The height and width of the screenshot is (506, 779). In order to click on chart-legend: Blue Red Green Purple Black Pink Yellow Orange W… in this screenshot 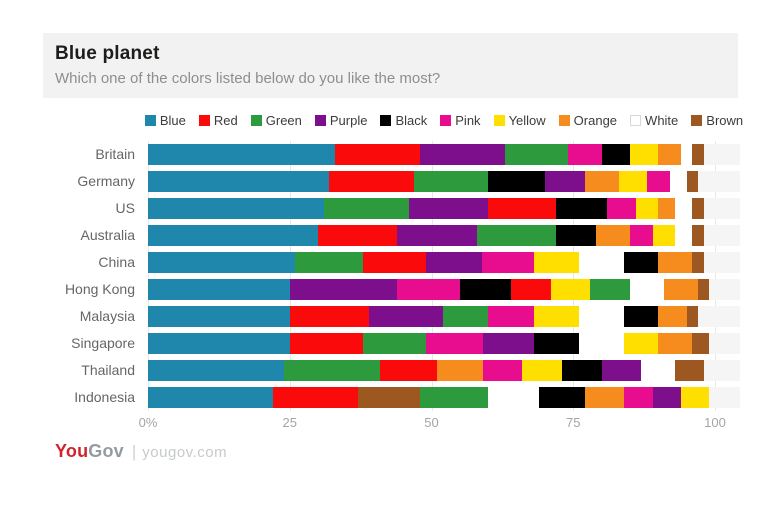, I will do `click(443, 120)`.